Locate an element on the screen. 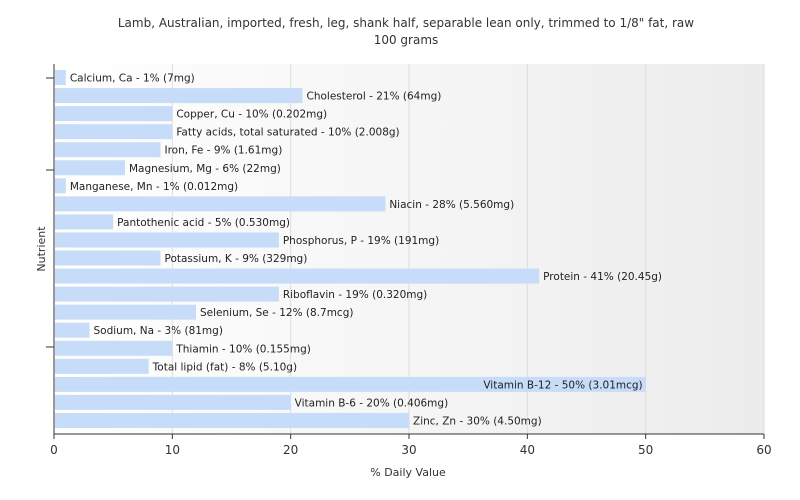 The width and height of the screenshot is (800, 500). bar-protein is located at coordinates (297, 276).